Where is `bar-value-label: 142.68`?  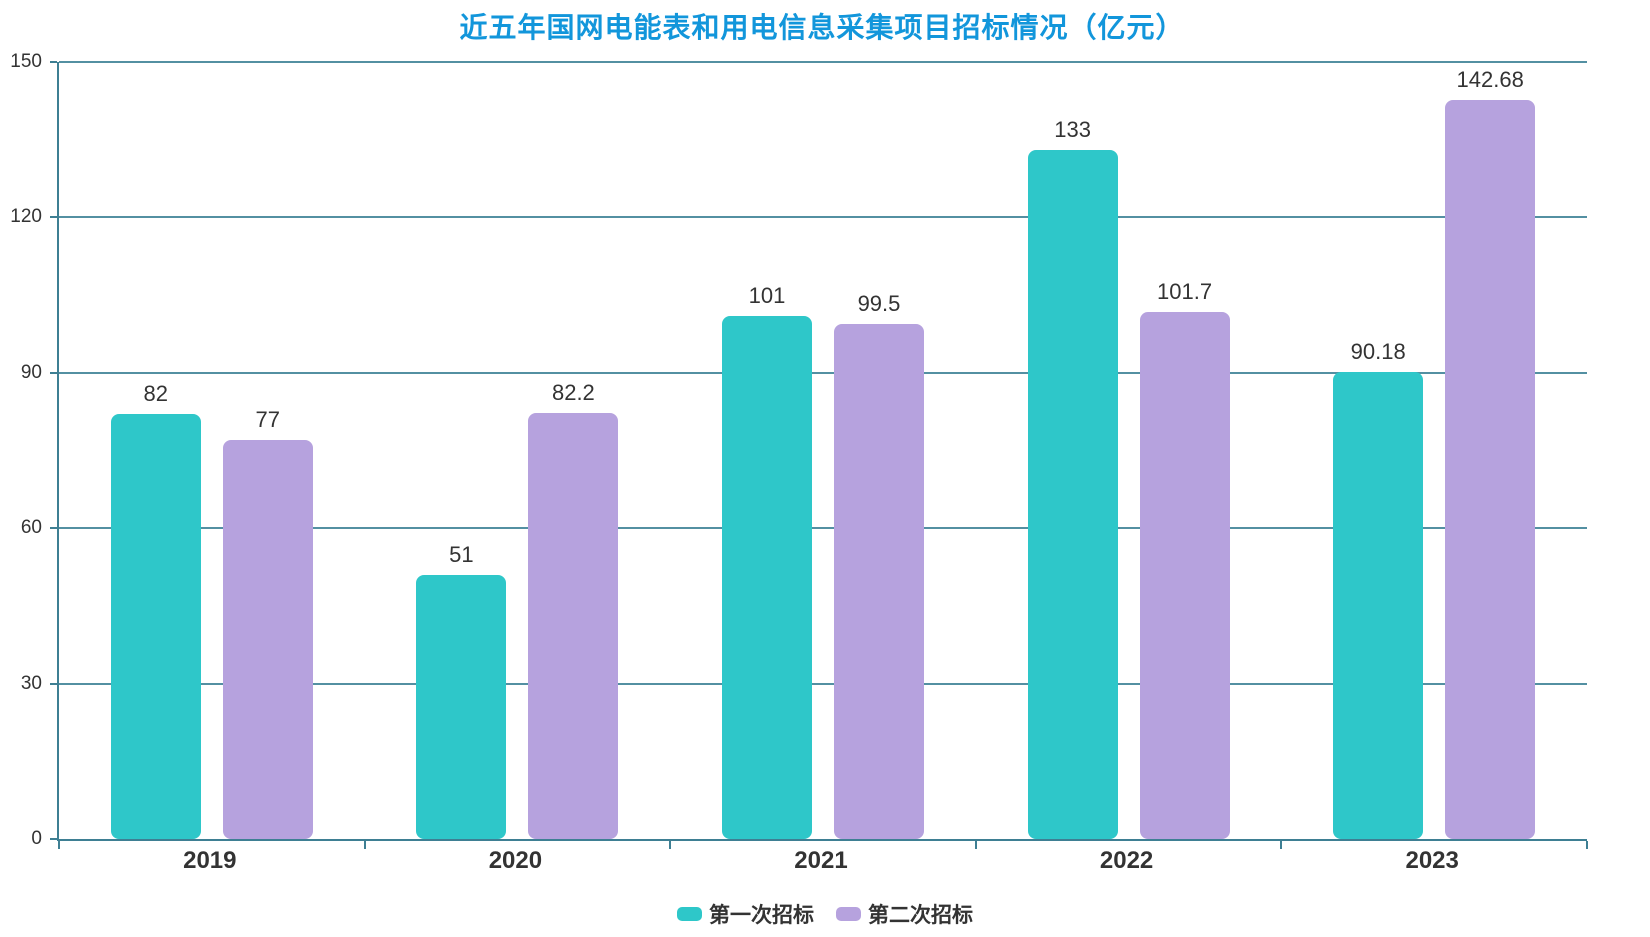 bar-value-label: 142.68 is located at coordinates (1490, 79).